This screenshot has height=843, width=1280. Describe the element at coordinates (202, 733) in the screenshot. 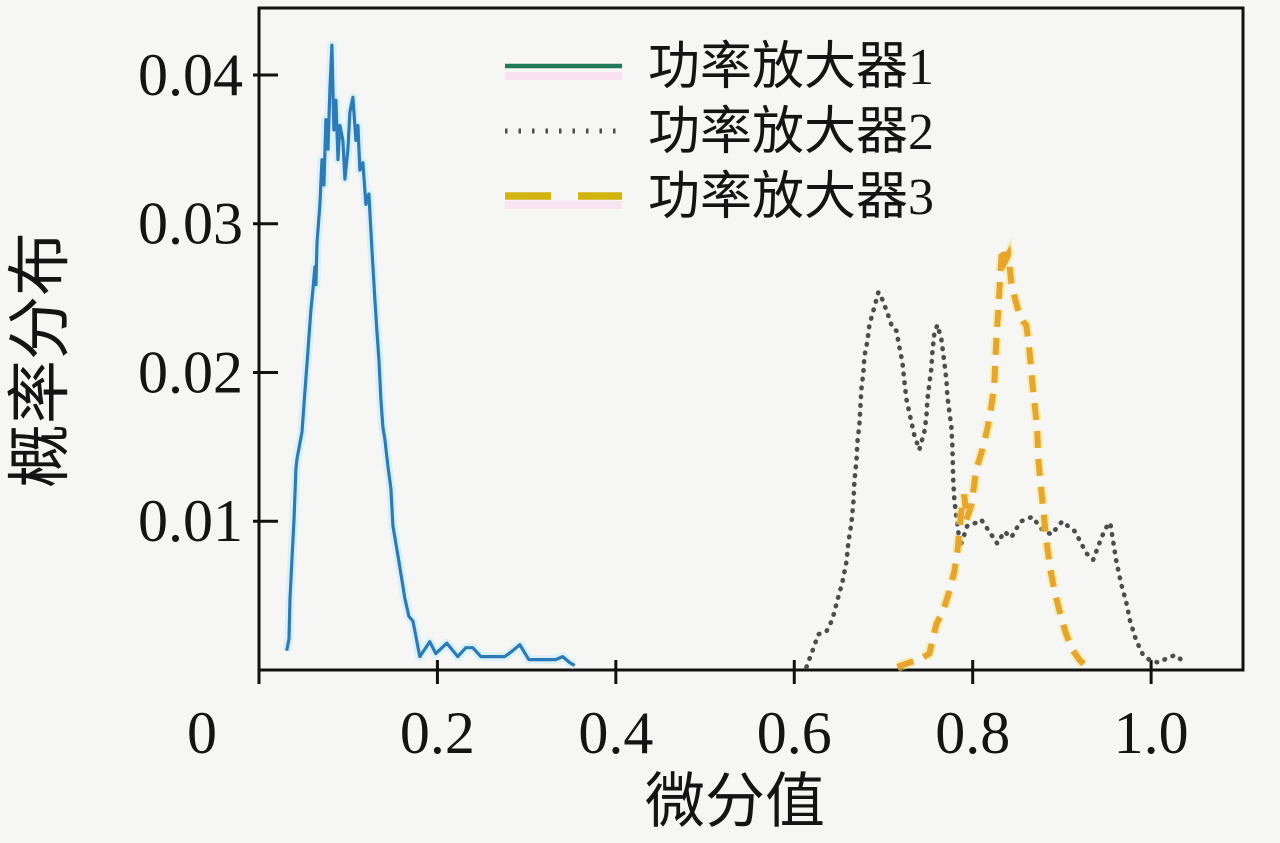

I see `x-tick-label: 0` at that location.